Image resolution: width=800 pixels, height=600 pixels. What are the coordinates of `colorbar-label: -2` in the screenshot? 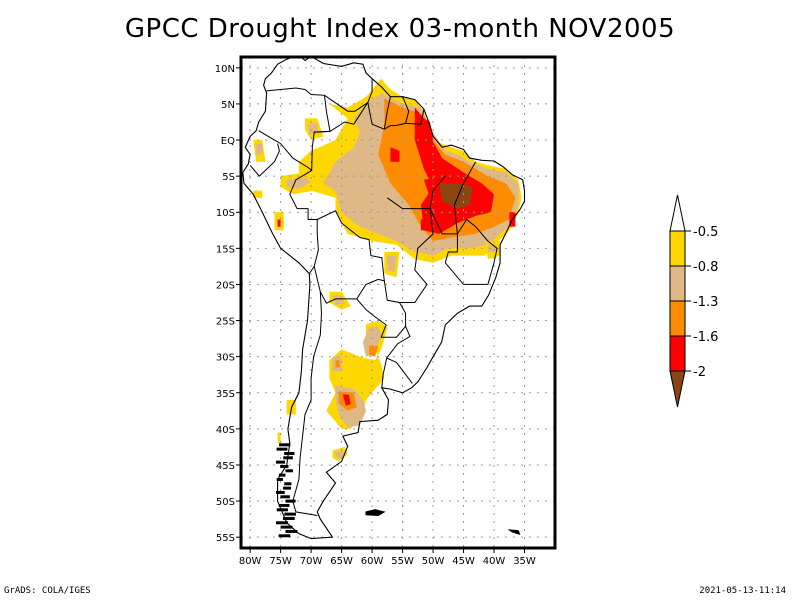 It's located at (699, 372).